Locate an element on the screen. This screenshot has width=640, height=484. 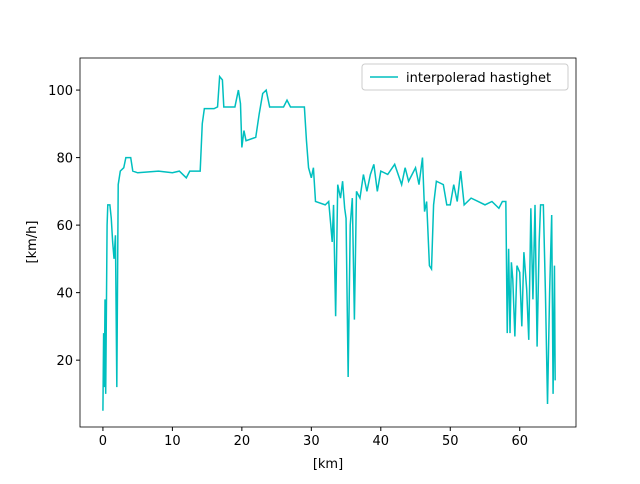
x-tick-label: 50 is located at coordinates (450, 441).